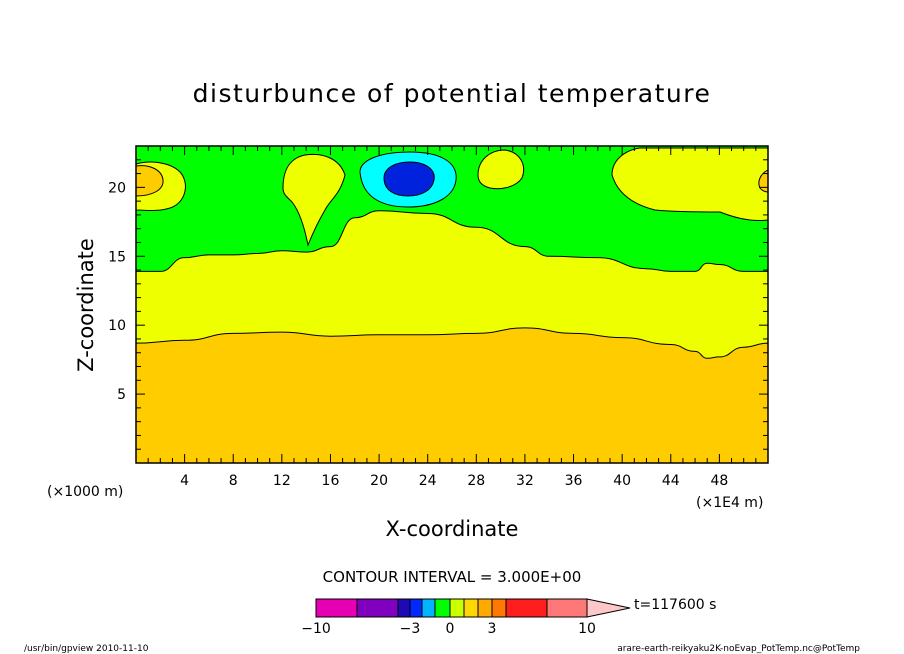  What do you see at coordinates (117, 326) in the screenshot?
I see `y-tick-label: 10` at bounding box center [117, 326].